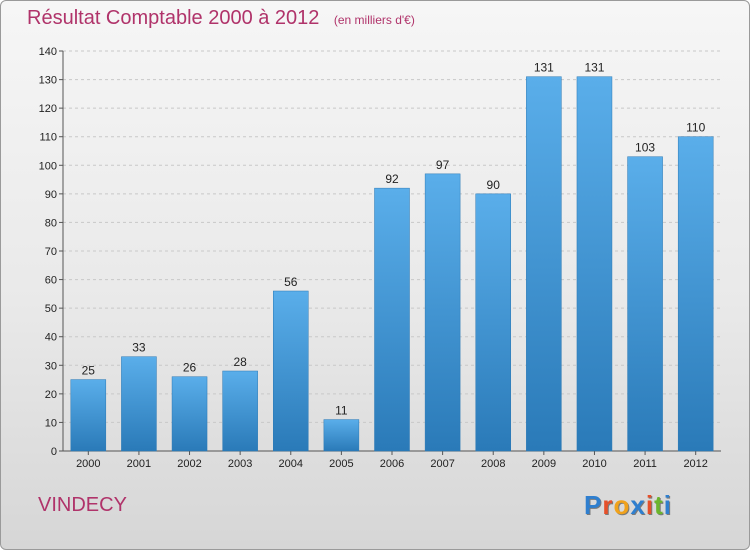  Describe the element at coordinates (240, 464) in the screenshot. I see `x-tick-label: 2003` at that location.